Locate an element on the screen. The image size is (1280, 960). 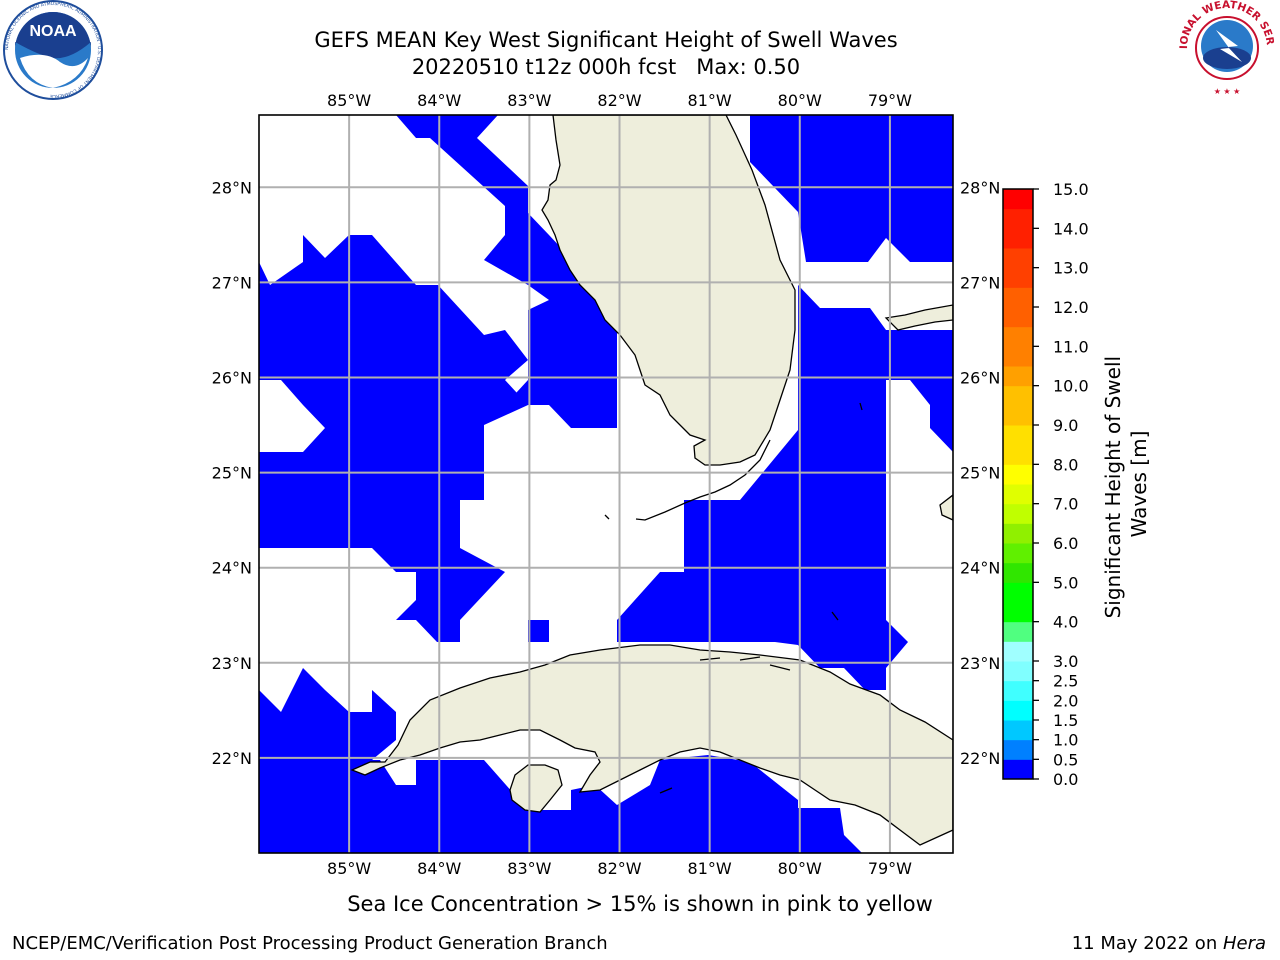
colorbar-label: Significant Height of Swell Waves [m] is located at coordinates (1126, 484).